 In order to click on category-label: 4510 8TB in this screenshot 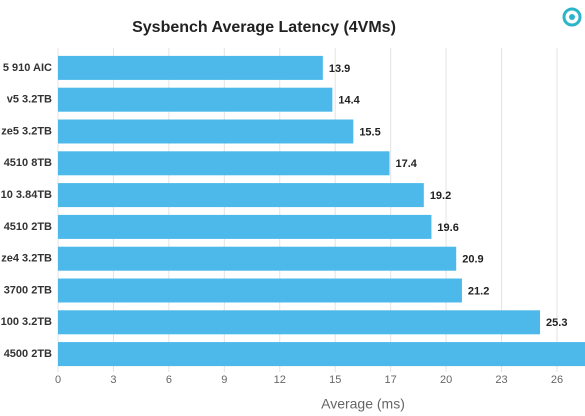, I will do `click(28, 163)`.